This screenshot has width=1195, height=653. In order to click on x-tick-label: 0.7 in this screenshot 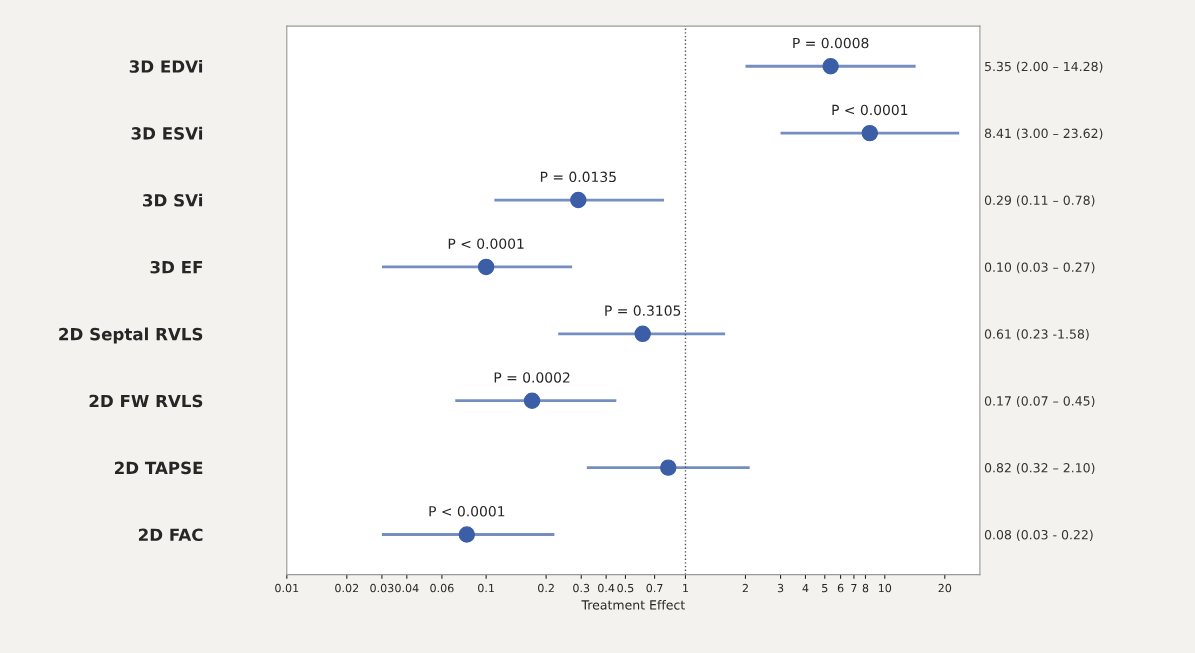, I will do `click(654, 588)`.